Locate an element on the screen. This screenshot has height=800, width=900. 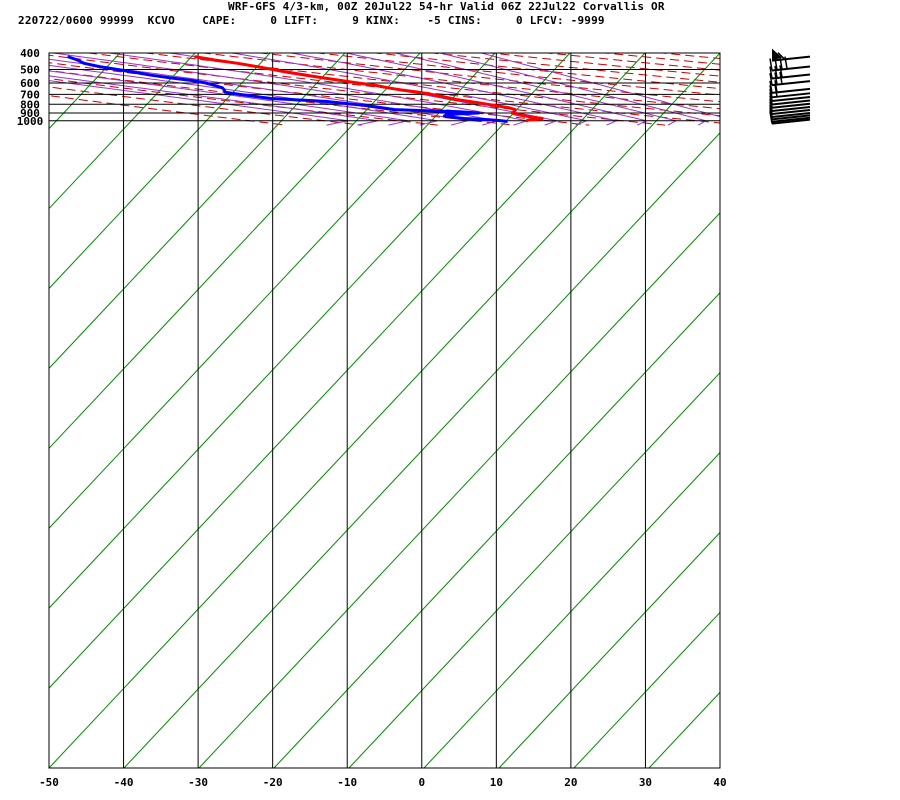
y-tick-label: 700 is located at coordinates (30, 94).